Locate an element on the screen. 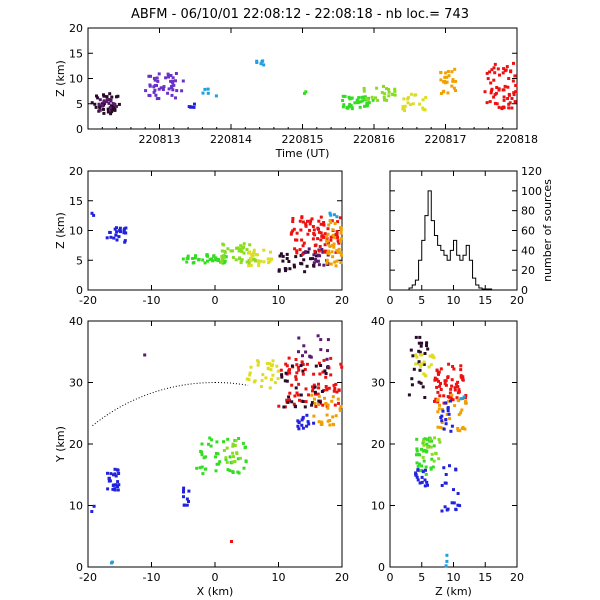 The height and width of the screenshot is (600, 600). y-tick-label: 120 is located at coordinates (531, 171).